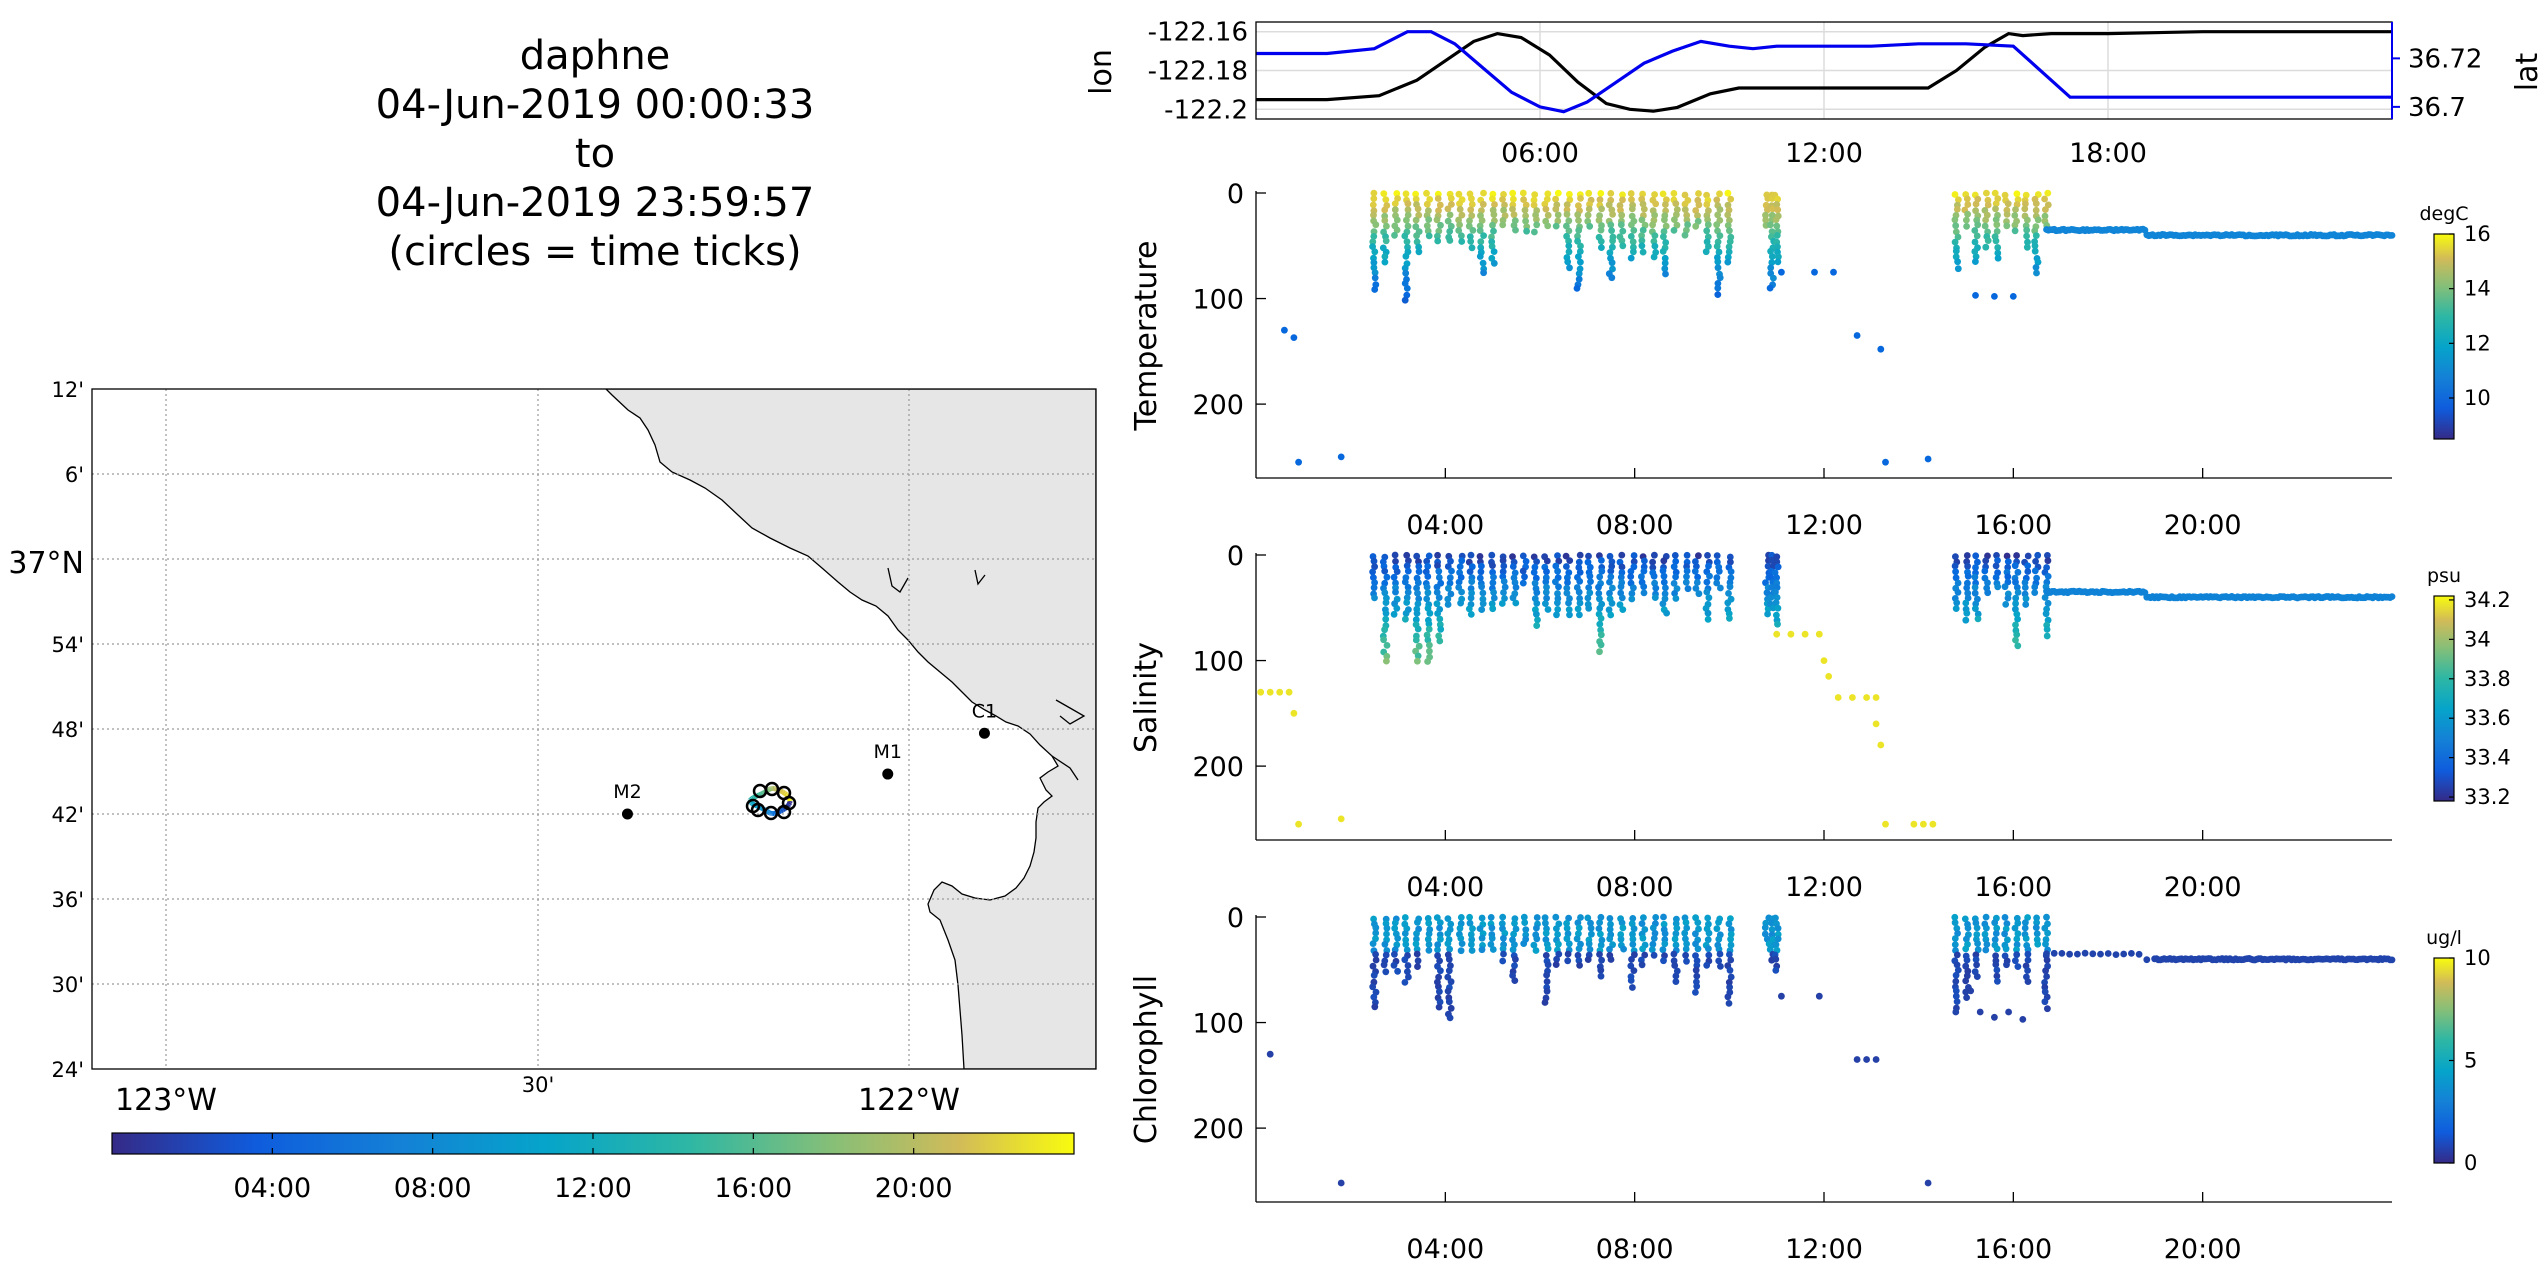  What do you see at coordinates (1824, 525) in the screenshot?
I see `x-tick-label: 12:00` at bounding box center [1824, 525].